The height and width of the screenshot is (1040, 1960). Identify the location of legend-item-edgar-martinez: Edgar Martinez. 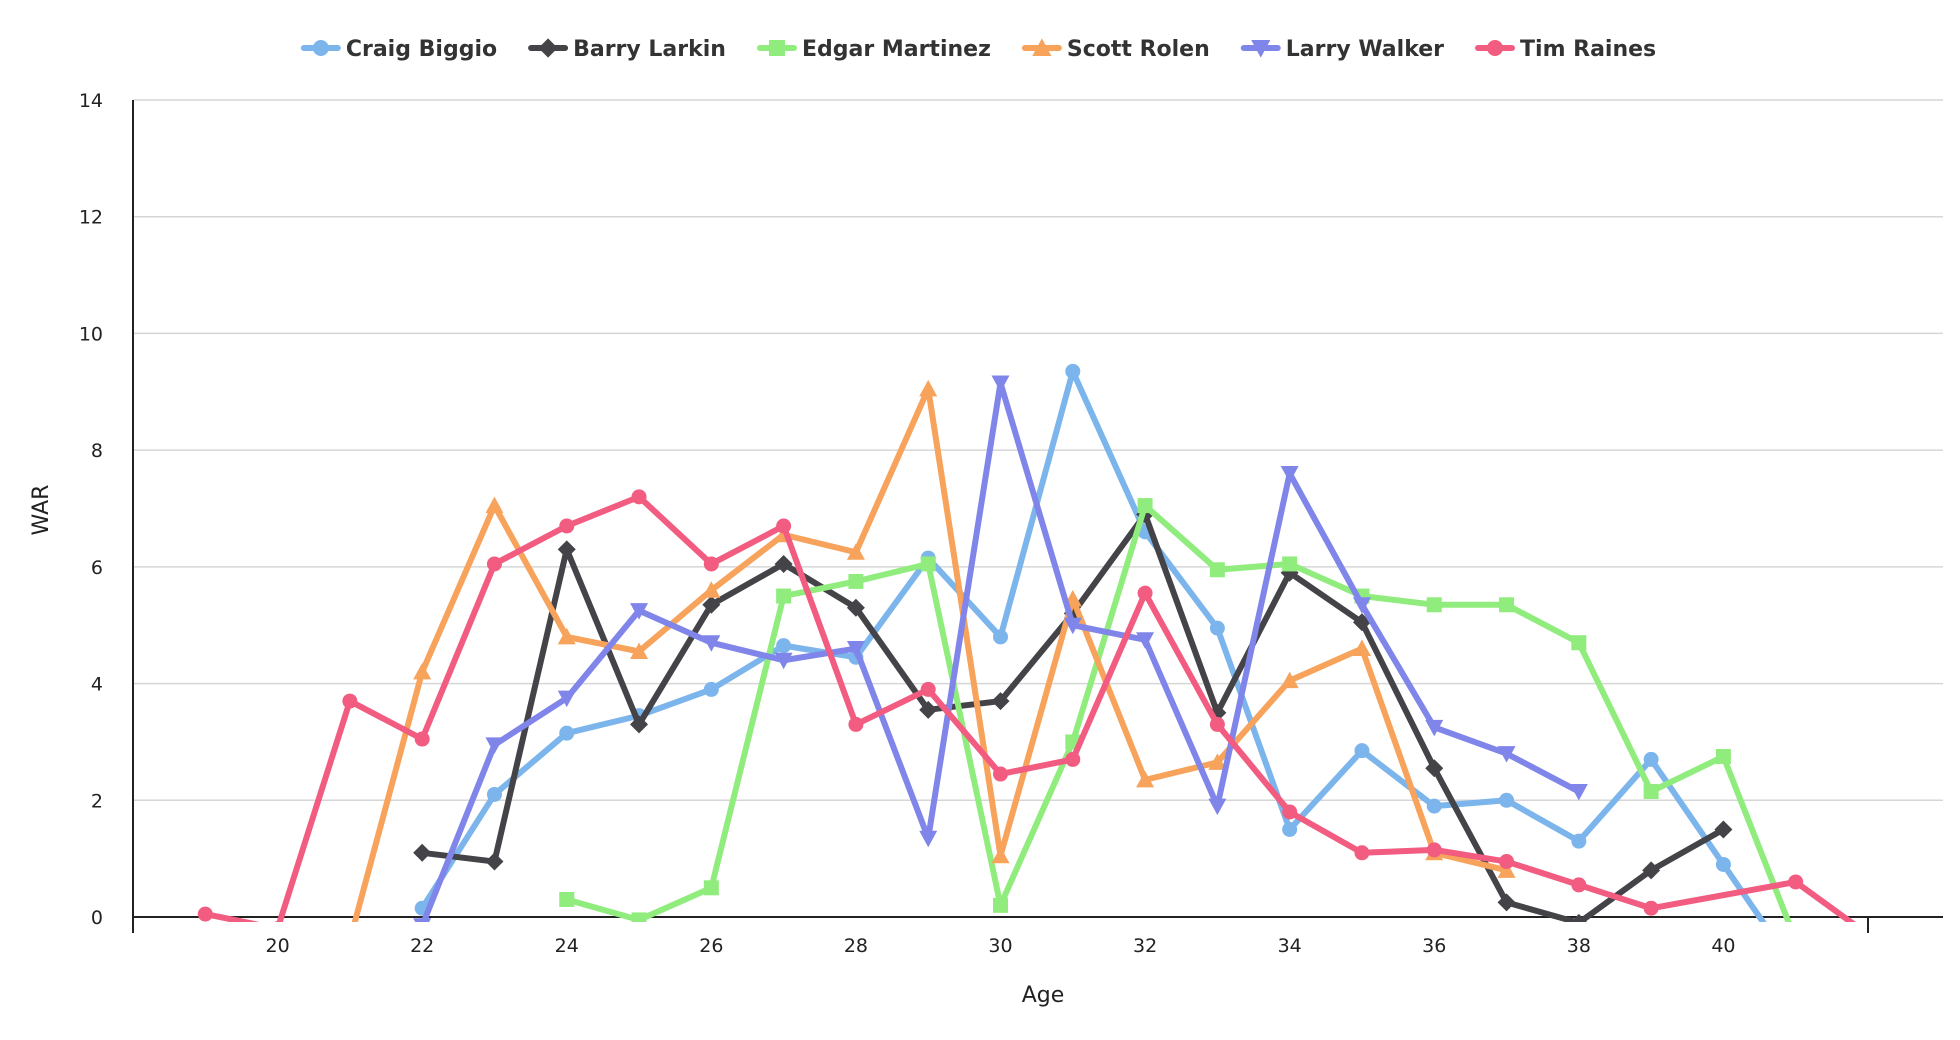
(873, 49).